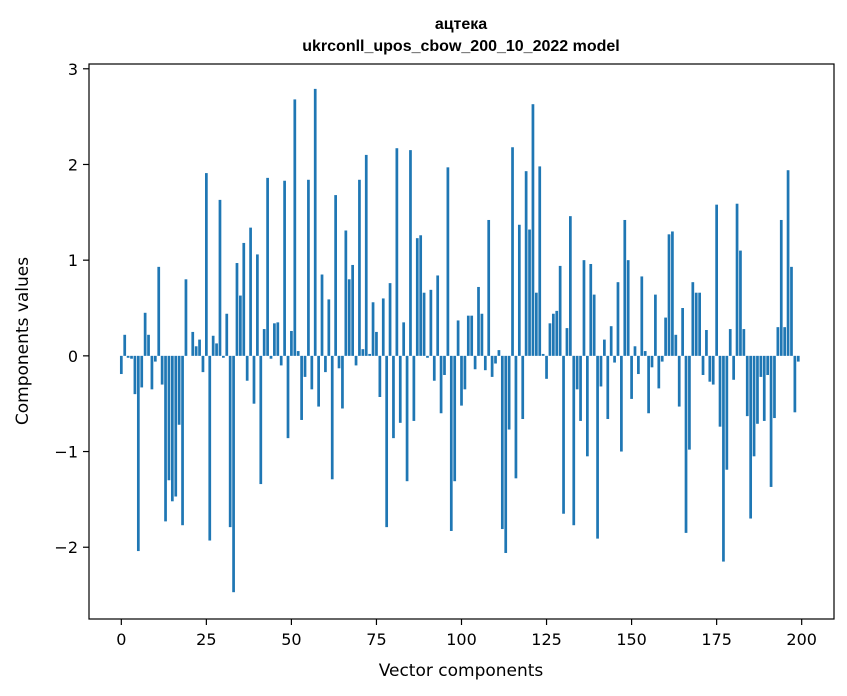 The image size is (847, 696). What do you see at coordinates (206, 639) in the screenshot?
I see `x-tick-label: 25` at bounding box center [206, 639].